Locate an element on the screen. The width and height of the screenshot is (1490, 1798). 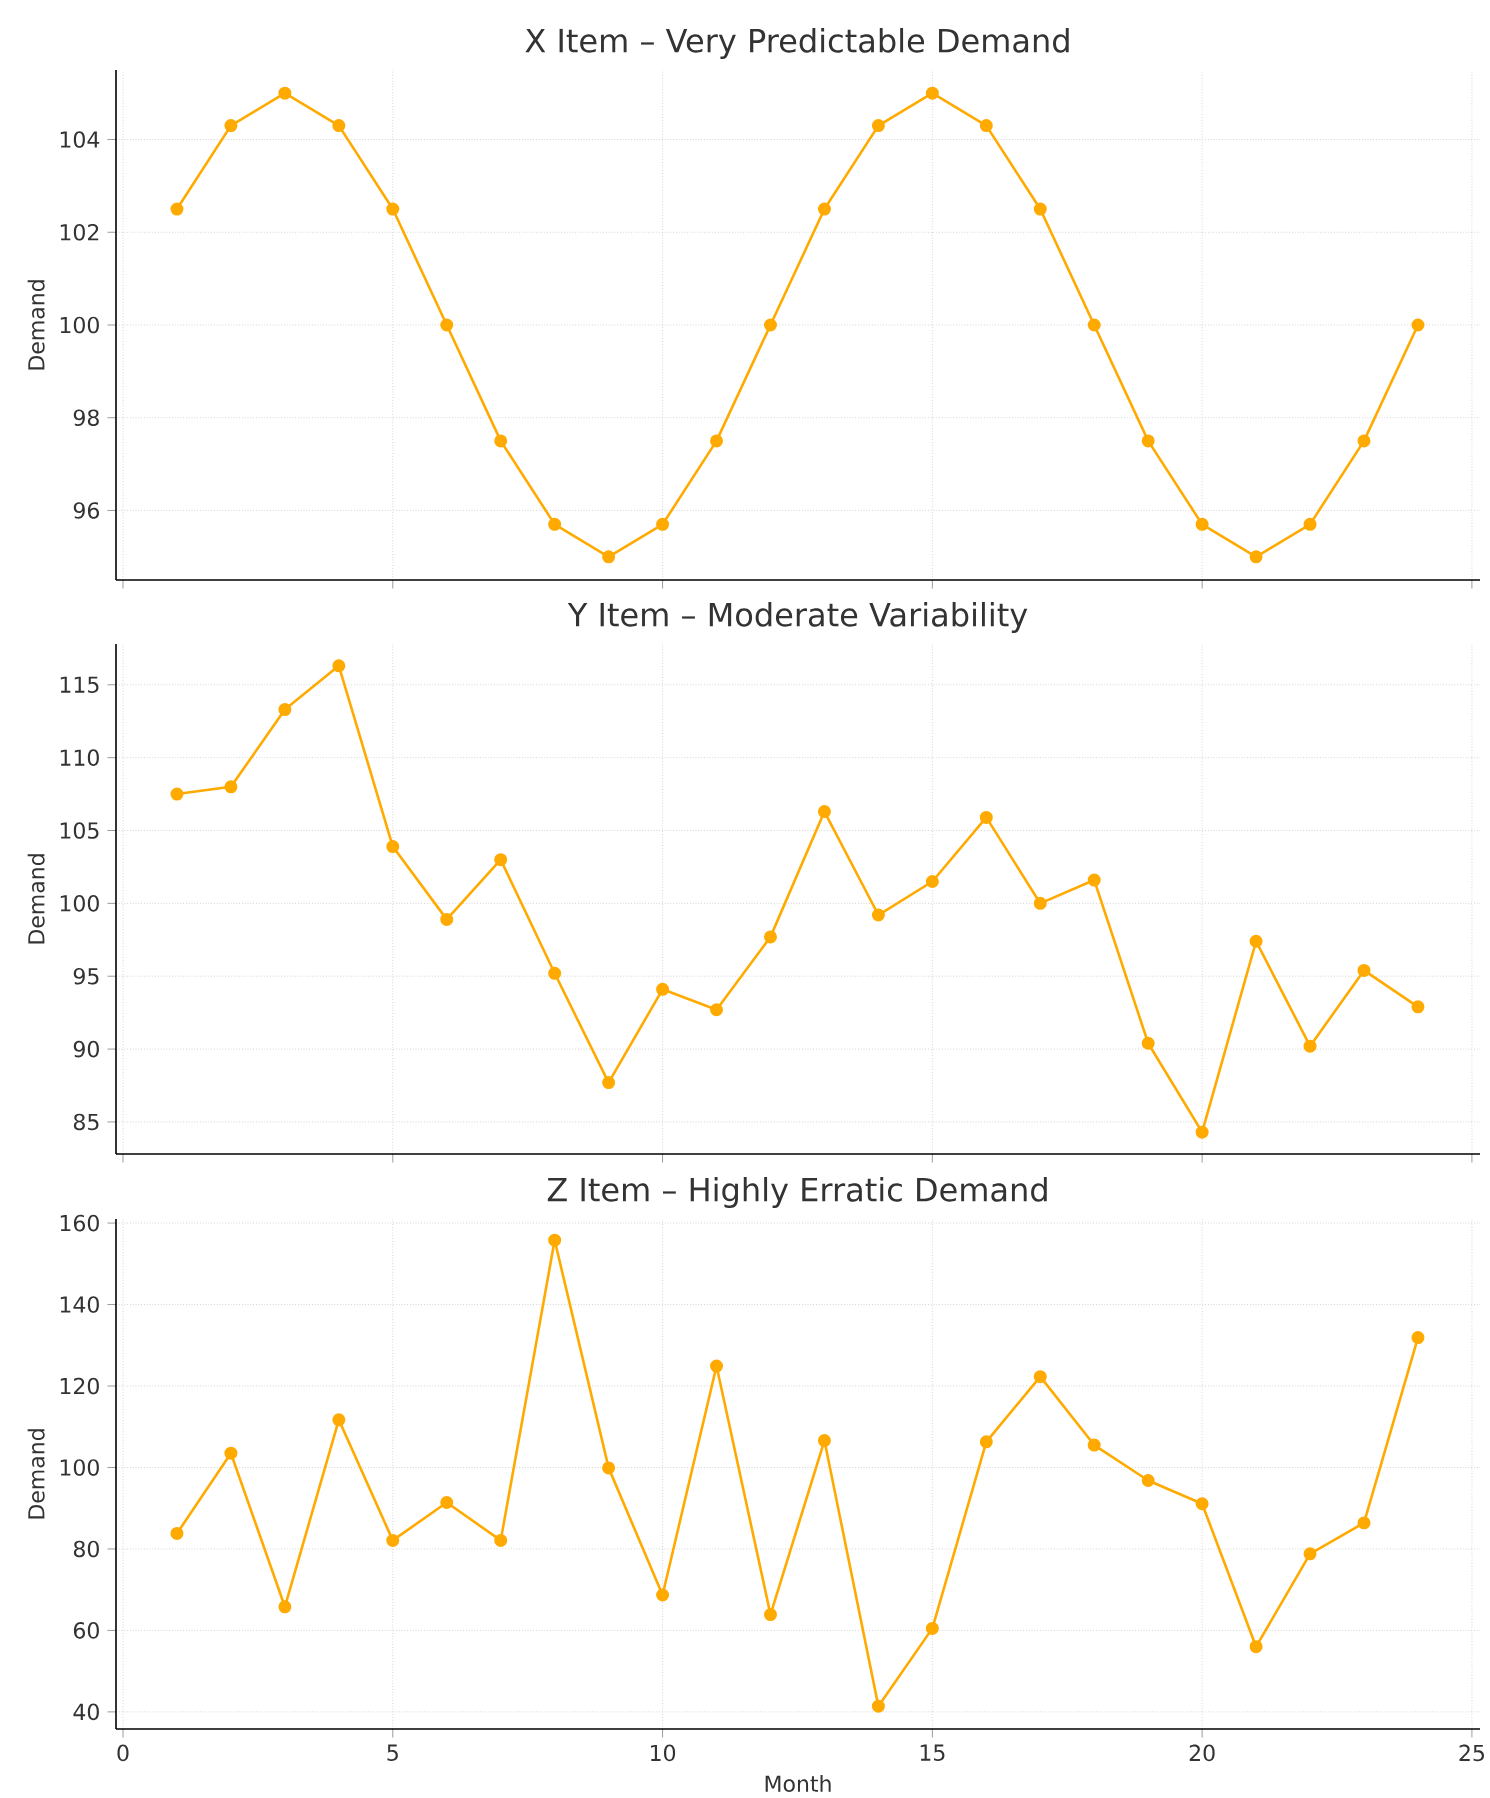
y-tick-label: 140 is located at coordinates (79, 1304).